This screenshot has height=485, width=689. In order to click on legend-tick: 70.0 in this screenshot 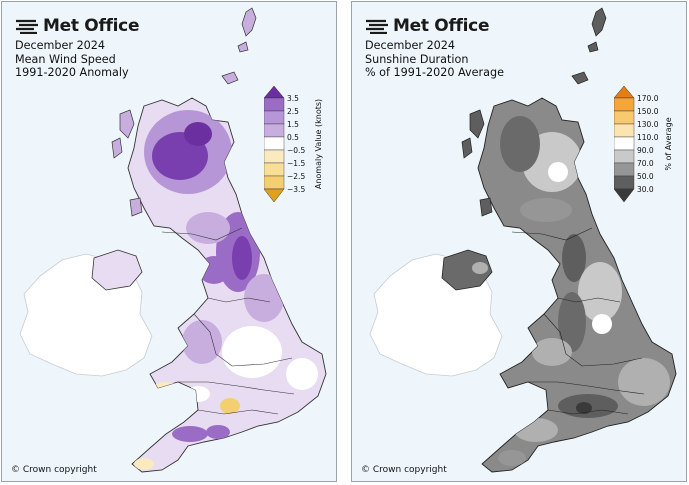, I will do `click(645, 163)`.